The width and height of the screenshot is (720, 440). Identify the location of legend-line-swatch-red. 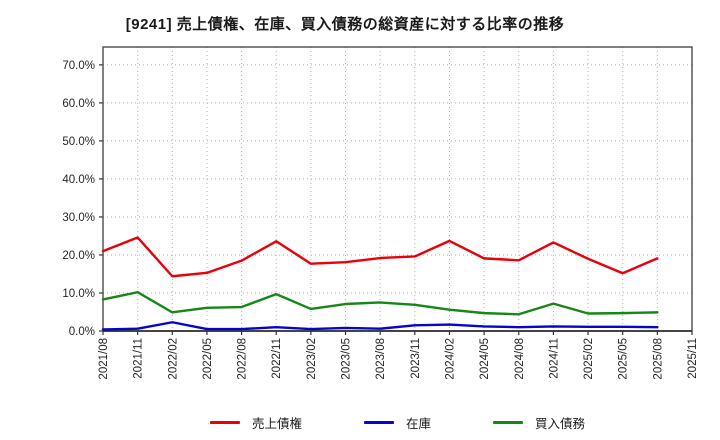
(224, 422).